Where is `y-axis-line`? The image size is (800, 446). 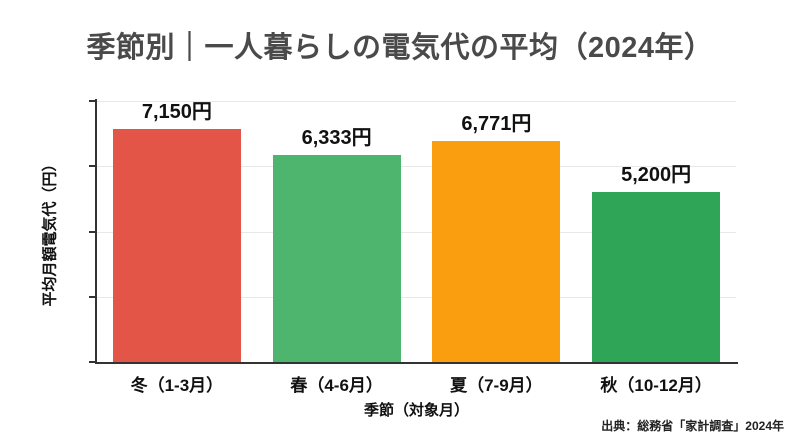 y-axis-line is located at coordinates (96, 231).